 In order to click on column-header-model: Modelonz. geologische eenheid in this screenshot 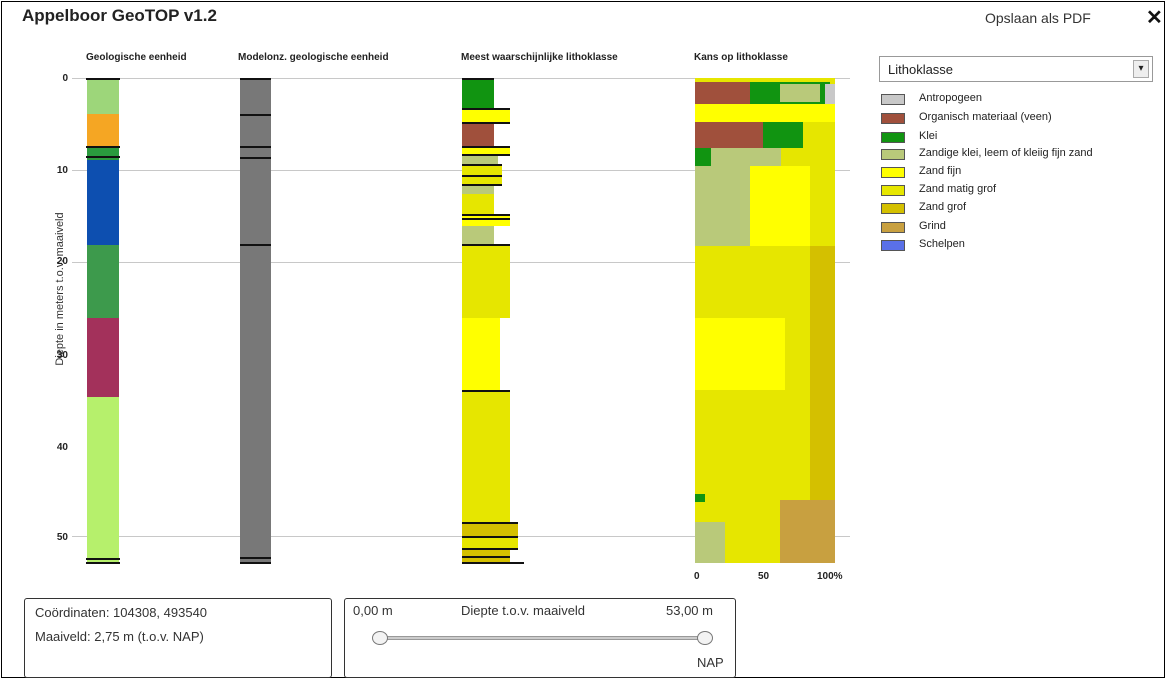, I will do `click(313, 57)`.